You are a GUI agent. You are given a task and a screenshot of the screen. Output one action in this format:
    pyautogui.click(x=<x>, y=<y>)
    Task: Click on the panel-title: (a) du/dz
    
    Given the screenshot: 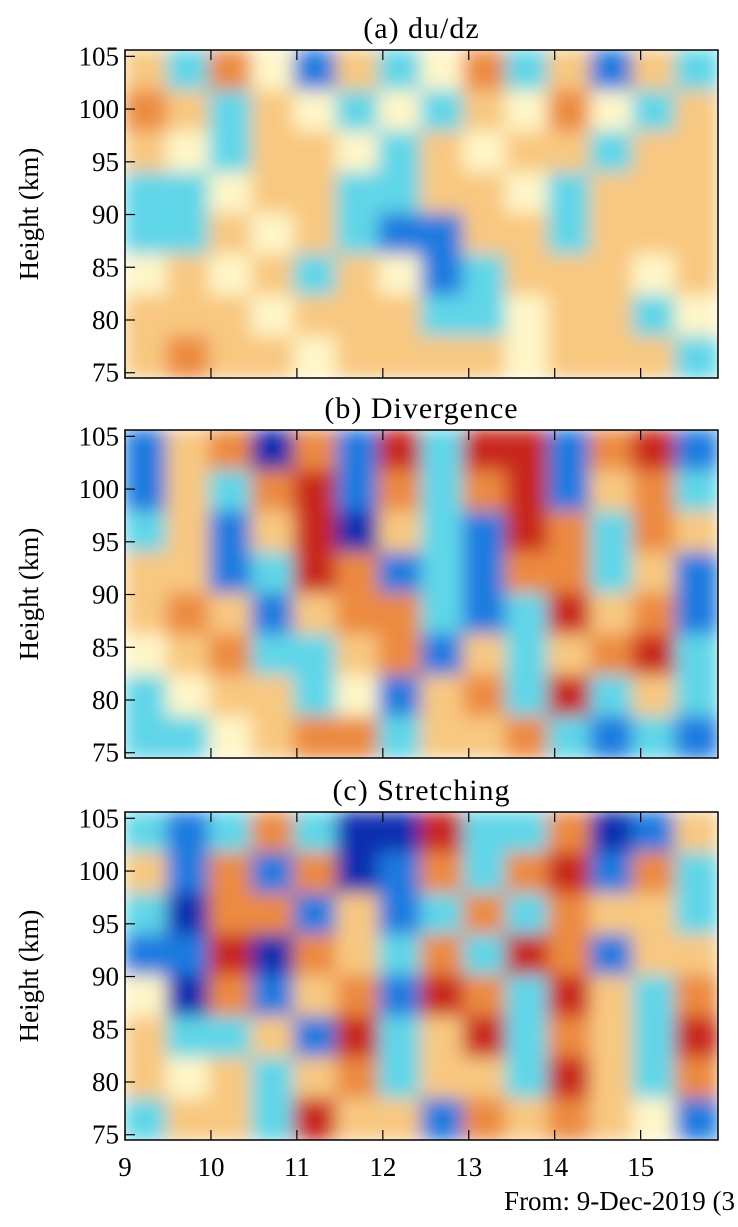 What is the action you would take?
    pyautogui.click(x=421, y=28)
    